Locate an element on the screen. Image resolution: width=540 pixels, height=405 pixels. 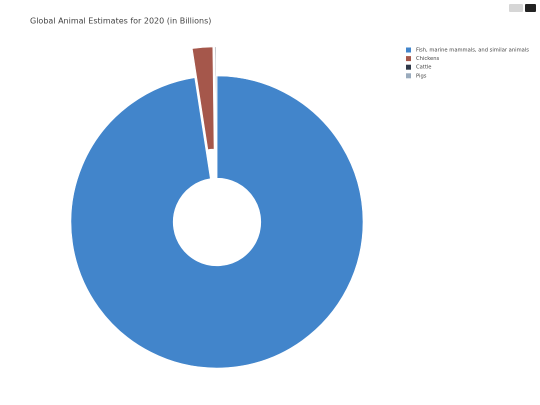
legend-label: Cattle is located at coordinates (424, 68).